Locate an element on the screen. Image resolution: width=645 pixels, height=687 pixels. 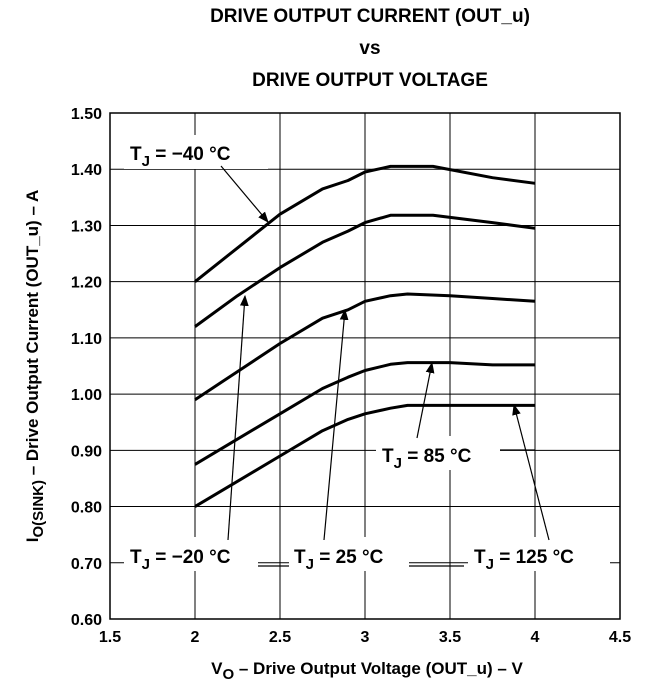
x-tick-label: 2 is located at coordinates (195, 637).